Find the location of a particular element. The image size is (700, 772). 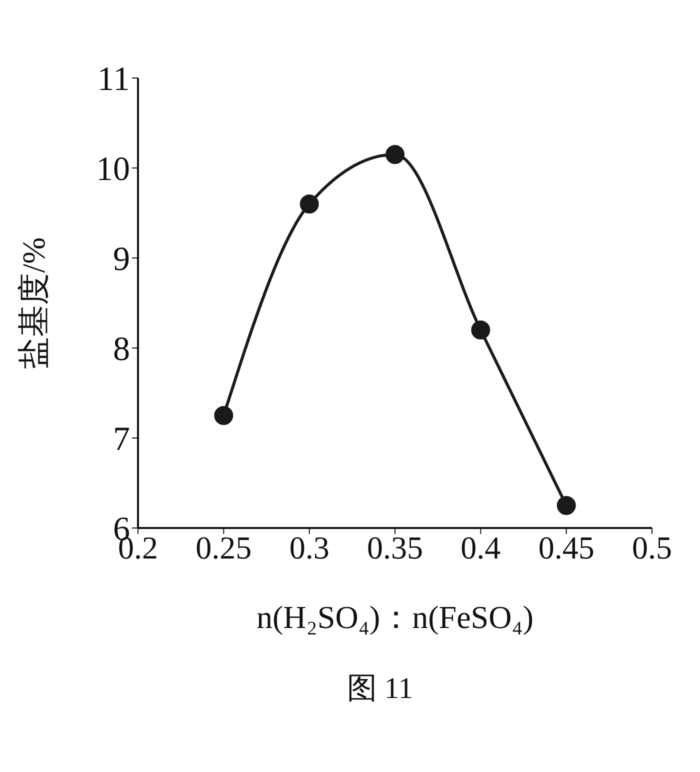

caption: 图 11 is located at coordinates (380, 689).